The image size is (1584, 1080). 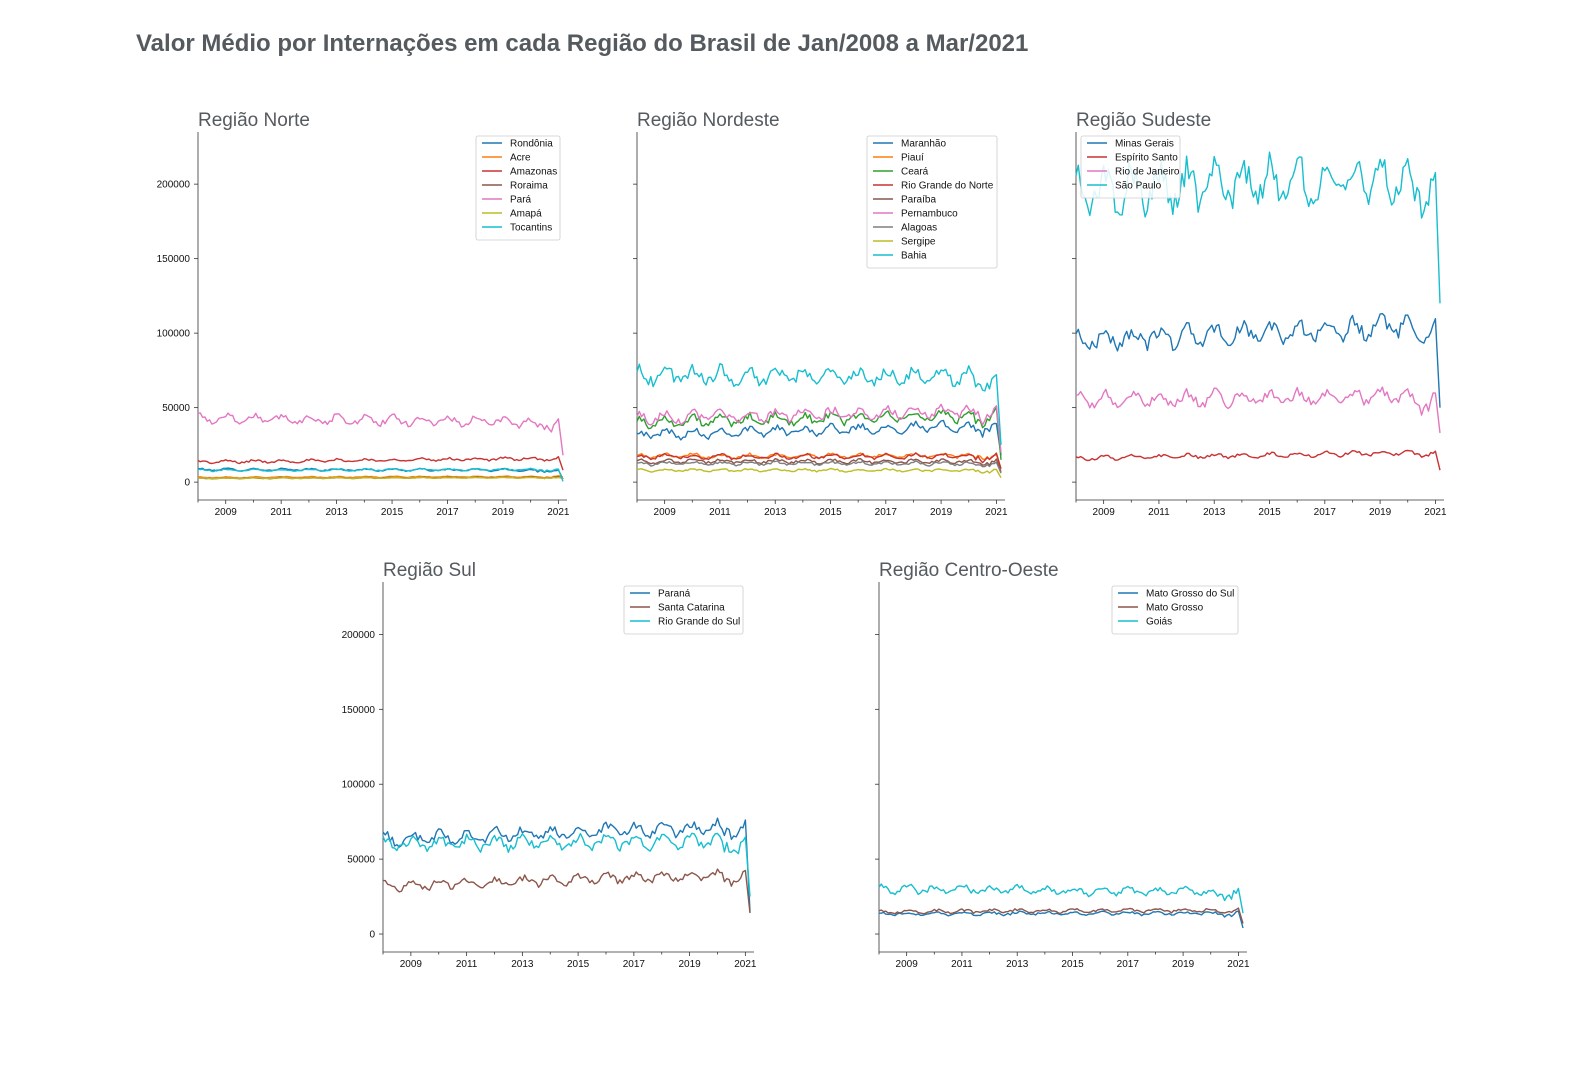 What do you see at coordinates (1143, 120) in the screenshot?
I see `panel-title: Região Sudeste` at bounding box center [1143, 120].